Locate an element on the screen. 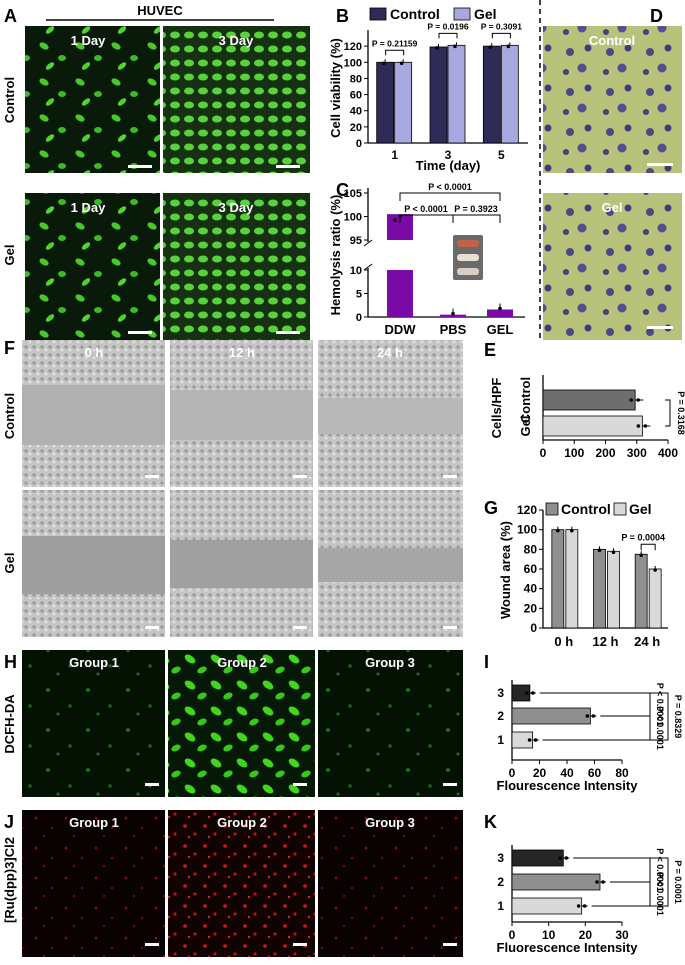 Image resolution: width=685 pixels, height=965 pixels. p-value-label: P = 0.3168 is located at coordinates (680, 413).